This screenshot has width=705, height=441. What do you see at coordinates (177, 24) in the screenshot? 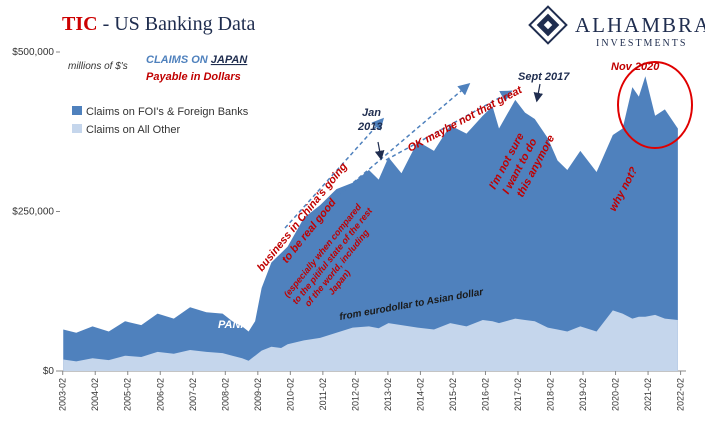
I see `title-rest: - US Banking Data` at bounding box center [177, 24].